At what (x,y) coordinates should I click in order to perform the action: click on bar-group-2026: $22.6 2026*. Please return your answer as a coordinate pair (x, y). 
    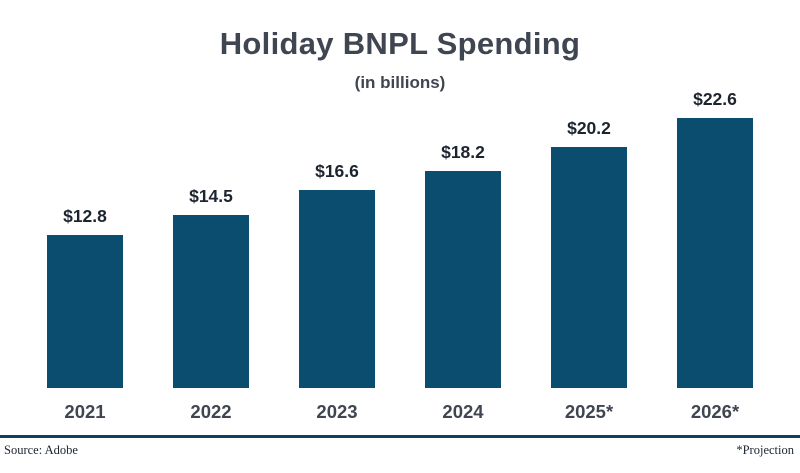
    Looking at the image, I should click on (715, 256).